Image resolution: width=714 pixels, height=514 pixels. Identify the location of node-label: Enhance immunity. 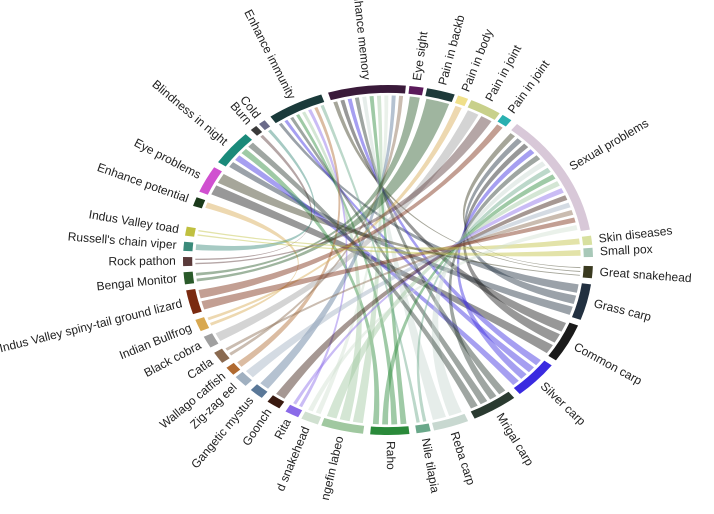
(269, 54).